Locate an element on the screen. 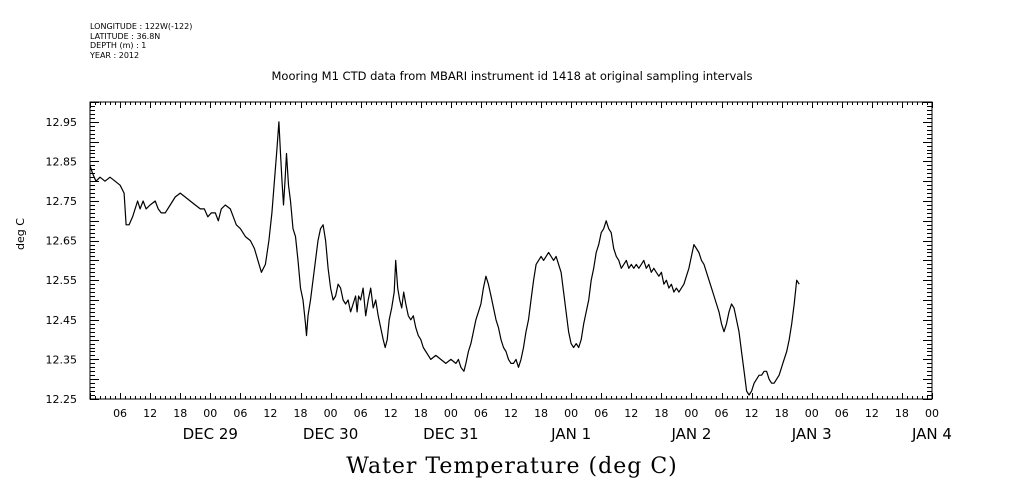 This screenshot has width=1009, height=504. x-day-label: DEC 29 is located at coordinates (210, 434).